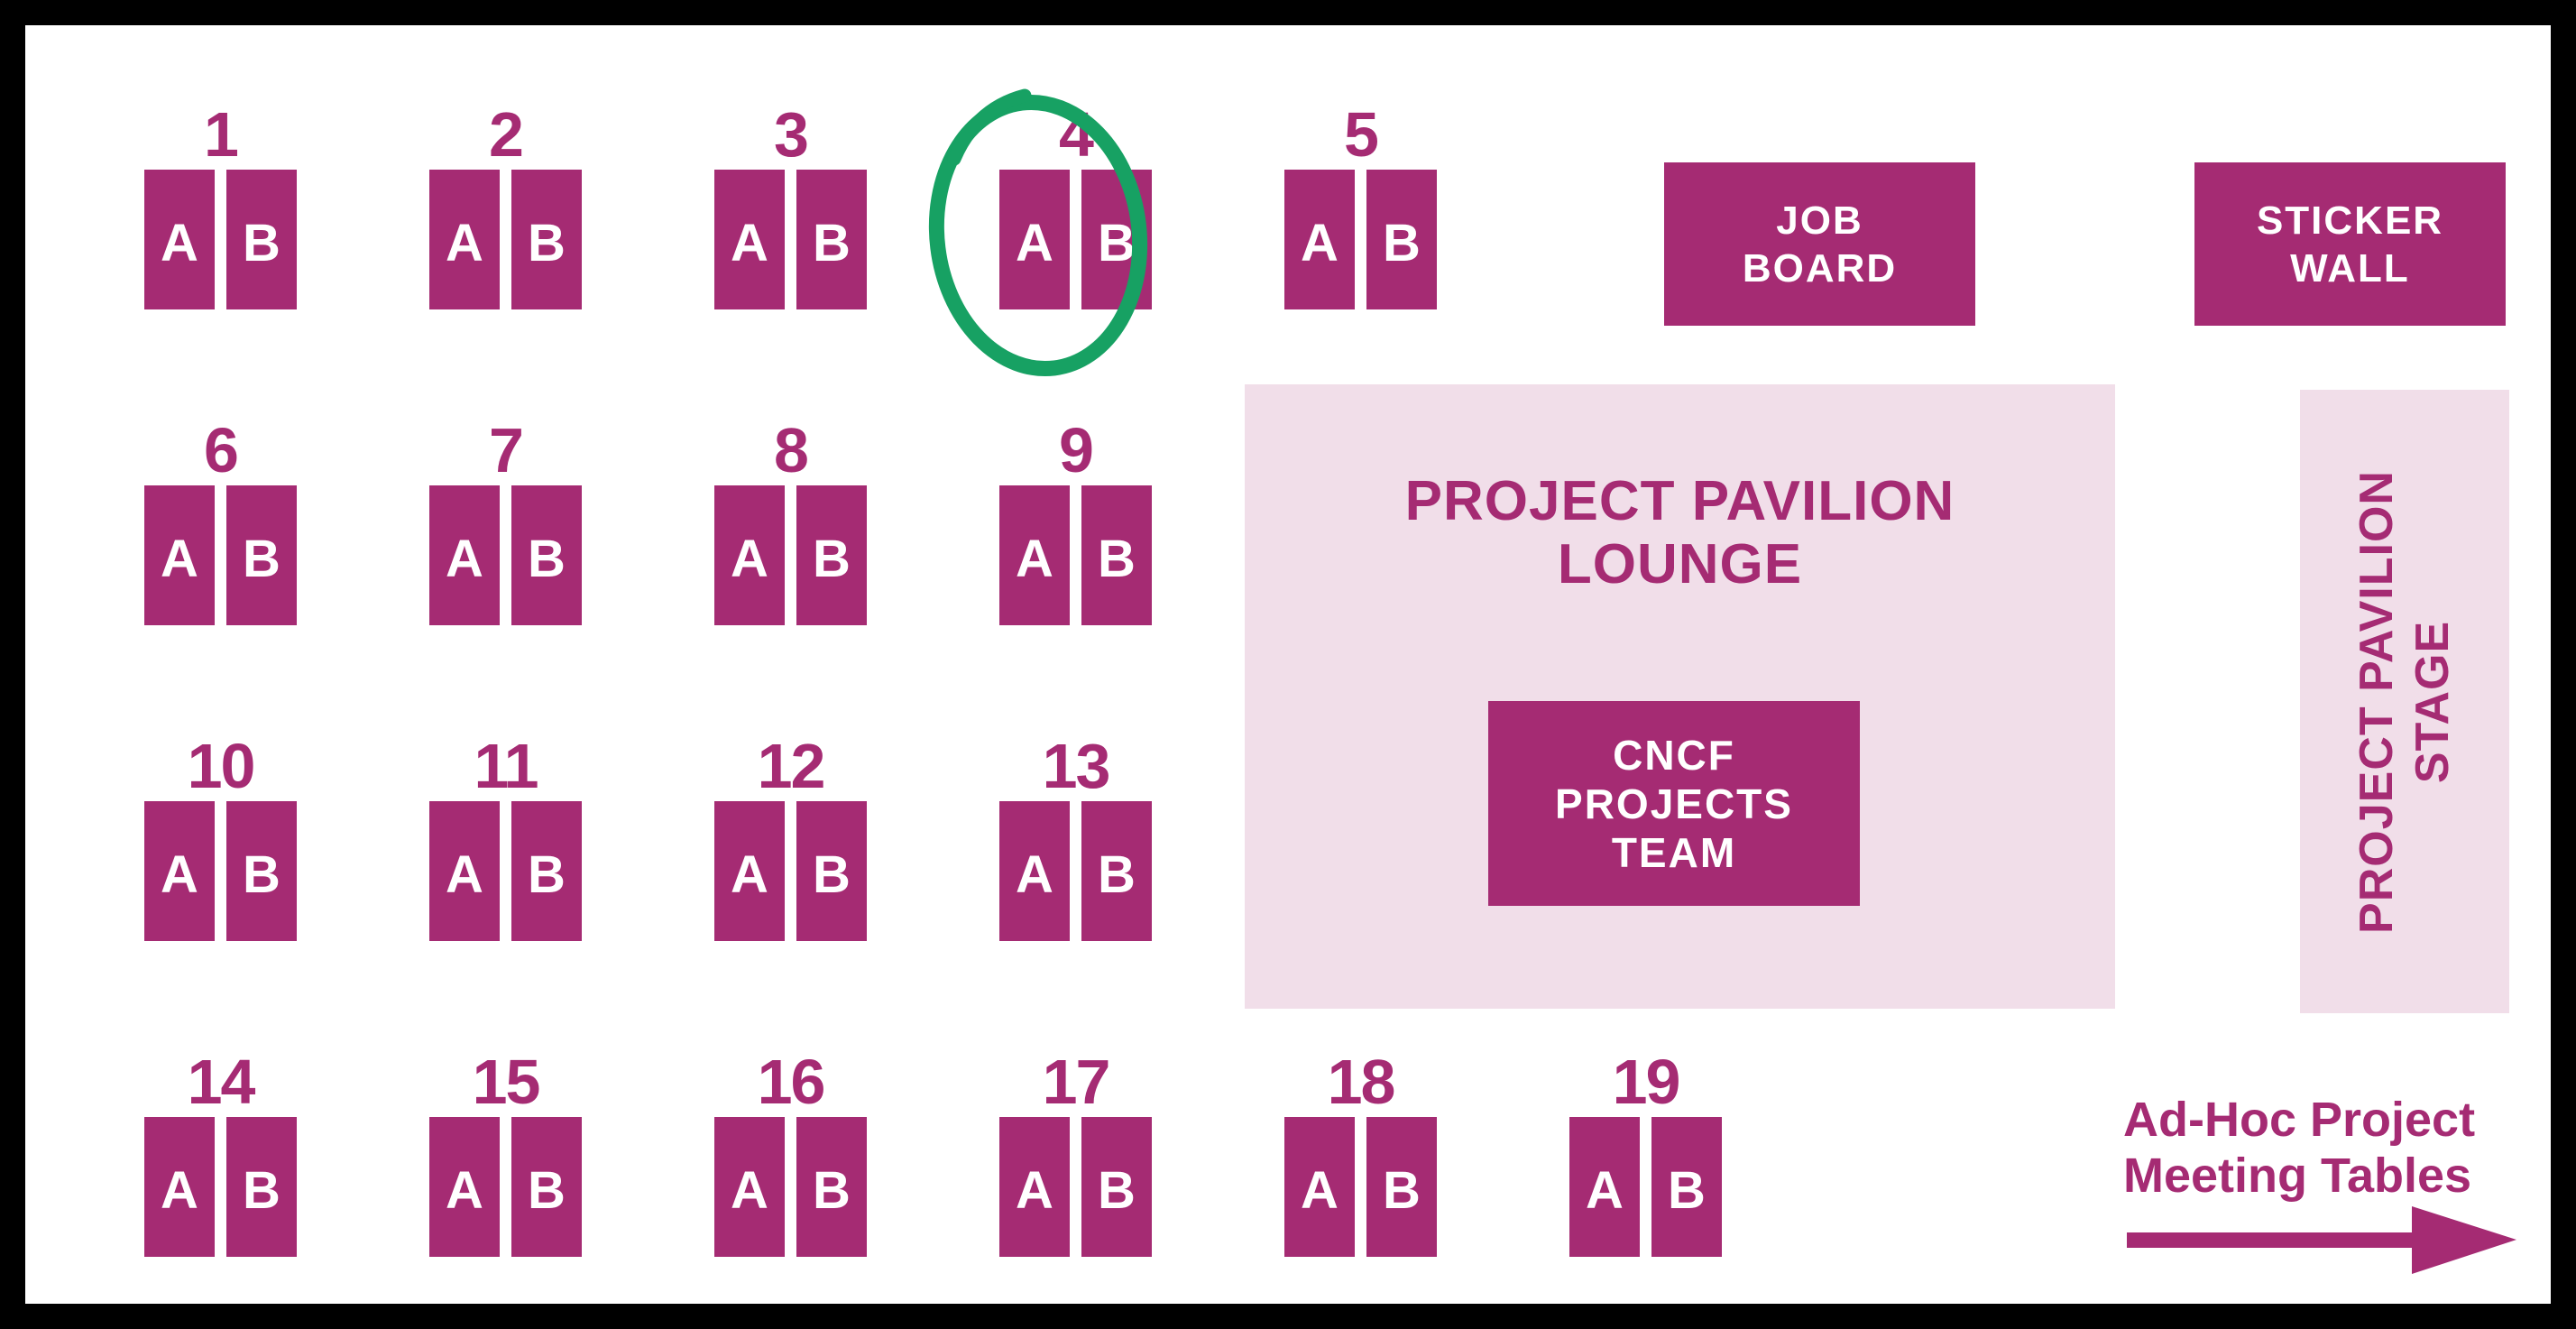  Describe the element at coordinates (1674, 755) in the screenshot. I see `cncf-team-label-line1: CNCF` at that location.